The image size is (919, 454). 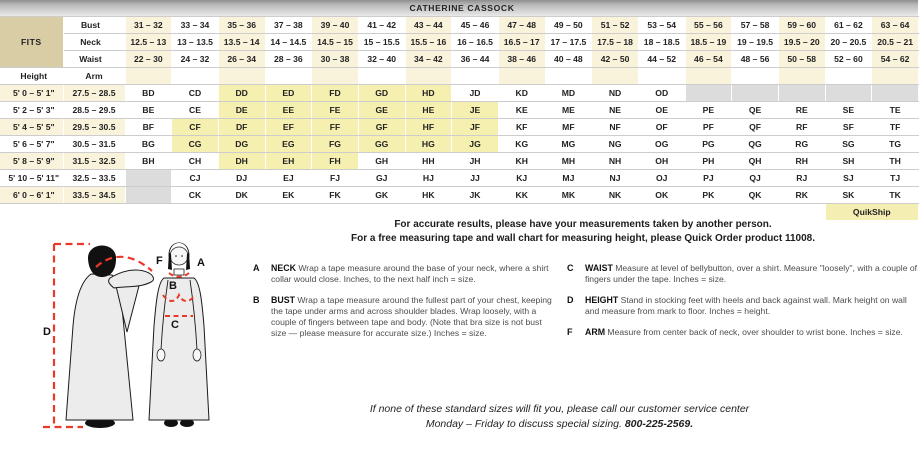 What do you see at coordinates (522, 144) in the screenshot?
I see `size-code-cell: KG` at bounding box center [522, 144].